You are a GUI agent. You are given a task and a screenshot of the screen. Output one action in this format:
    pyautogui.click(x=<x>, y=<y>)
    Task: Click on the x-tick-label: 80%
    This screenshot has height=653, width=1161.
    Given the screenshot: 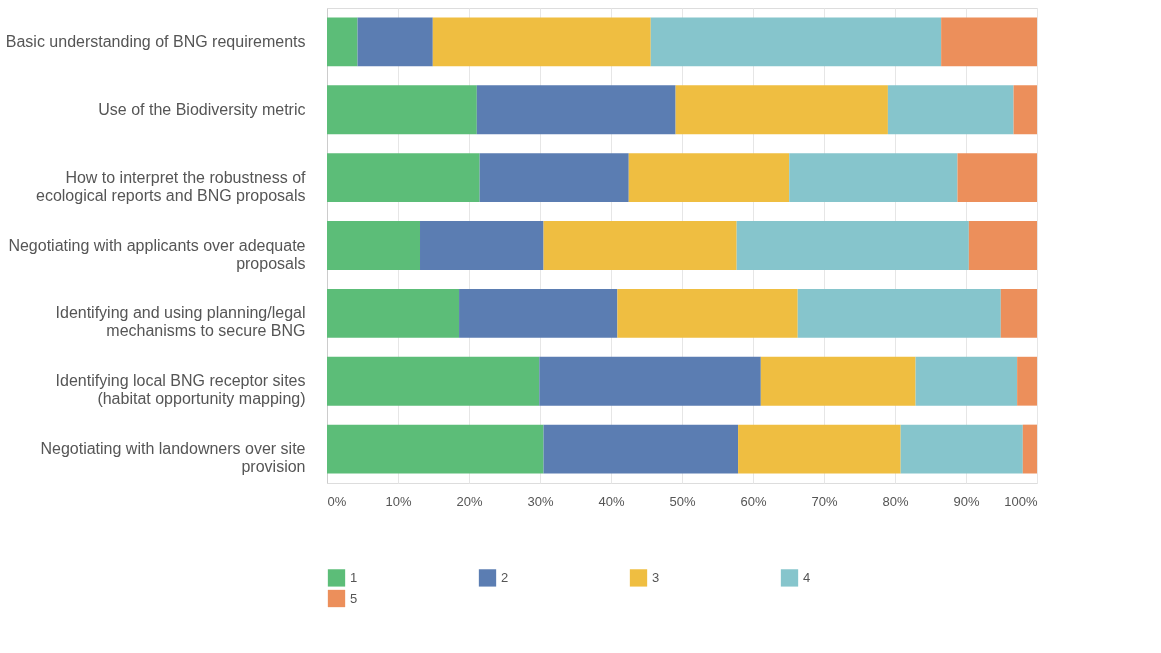 What is the action you would take?
    pyautogui.click(x=895, y=501)
    